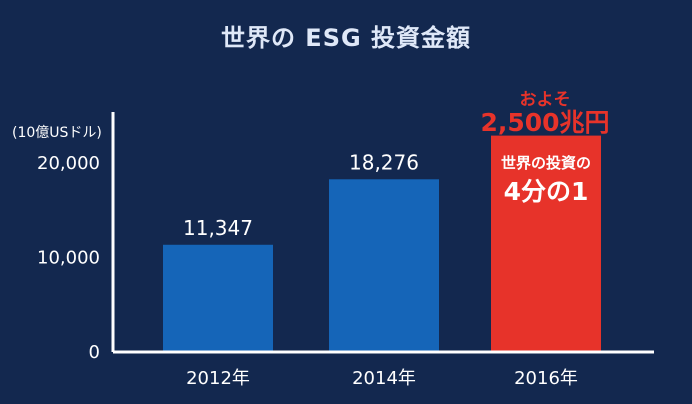 The width and height of the screenshot is (692, 404). I want to click on y-tick-label: 0, so click(94, 352).